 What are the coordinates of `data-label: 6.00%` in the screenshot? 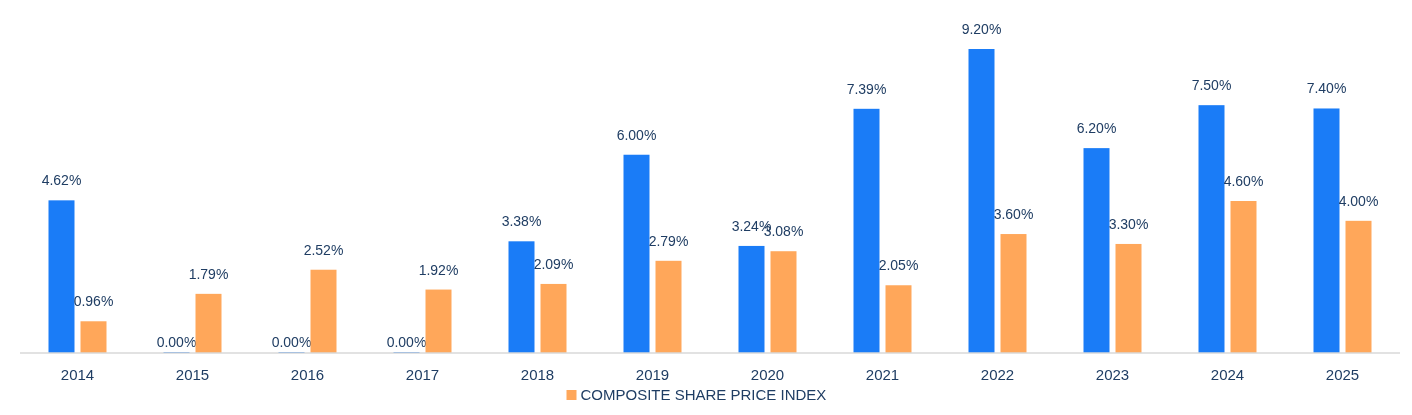 It's located at (636, 134).